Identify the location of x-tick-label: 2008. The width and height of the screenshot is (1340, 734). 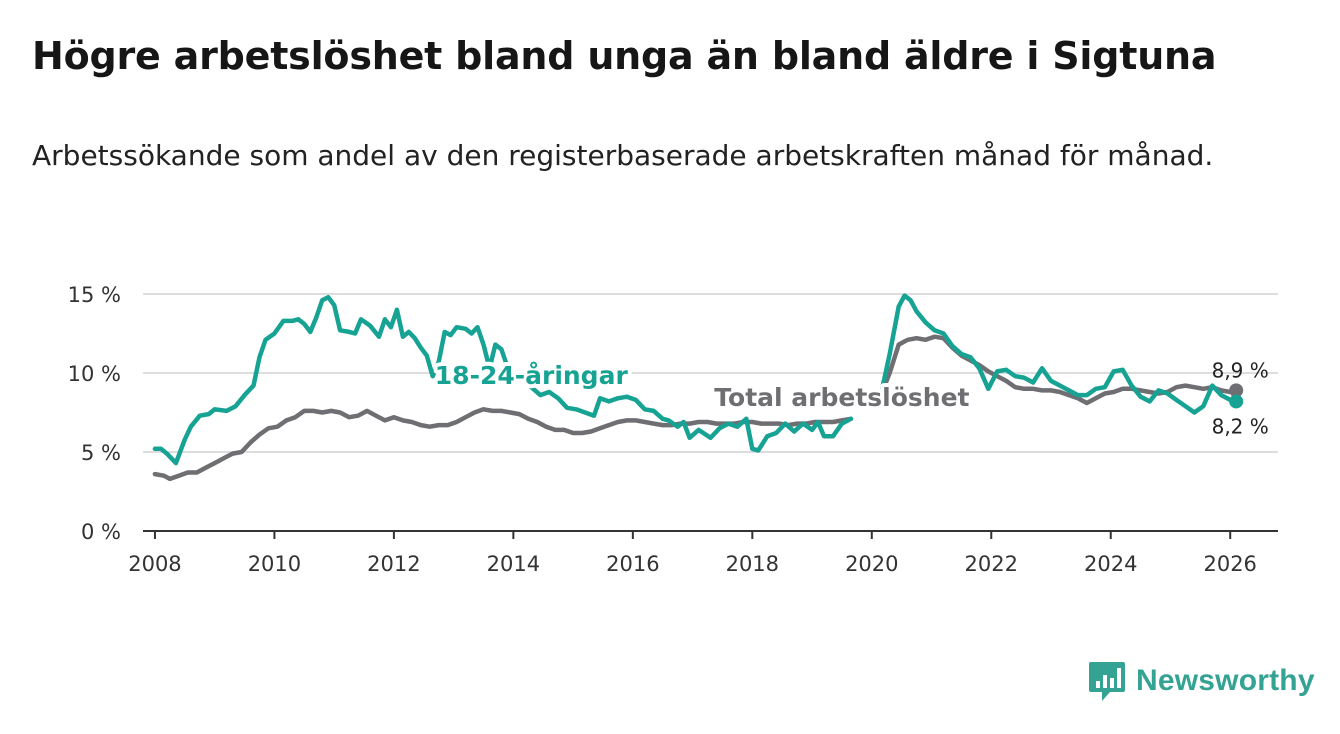
(154, 564).